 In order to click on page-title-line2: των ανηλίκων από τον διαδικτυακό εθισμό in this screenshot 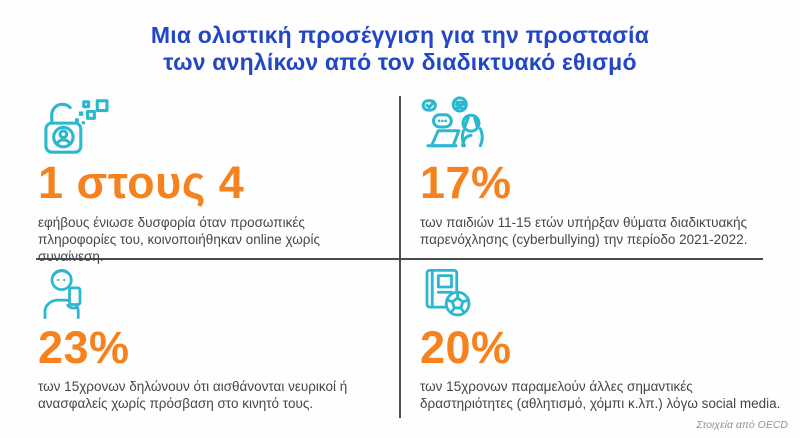, I will do `click(400, 62)`.